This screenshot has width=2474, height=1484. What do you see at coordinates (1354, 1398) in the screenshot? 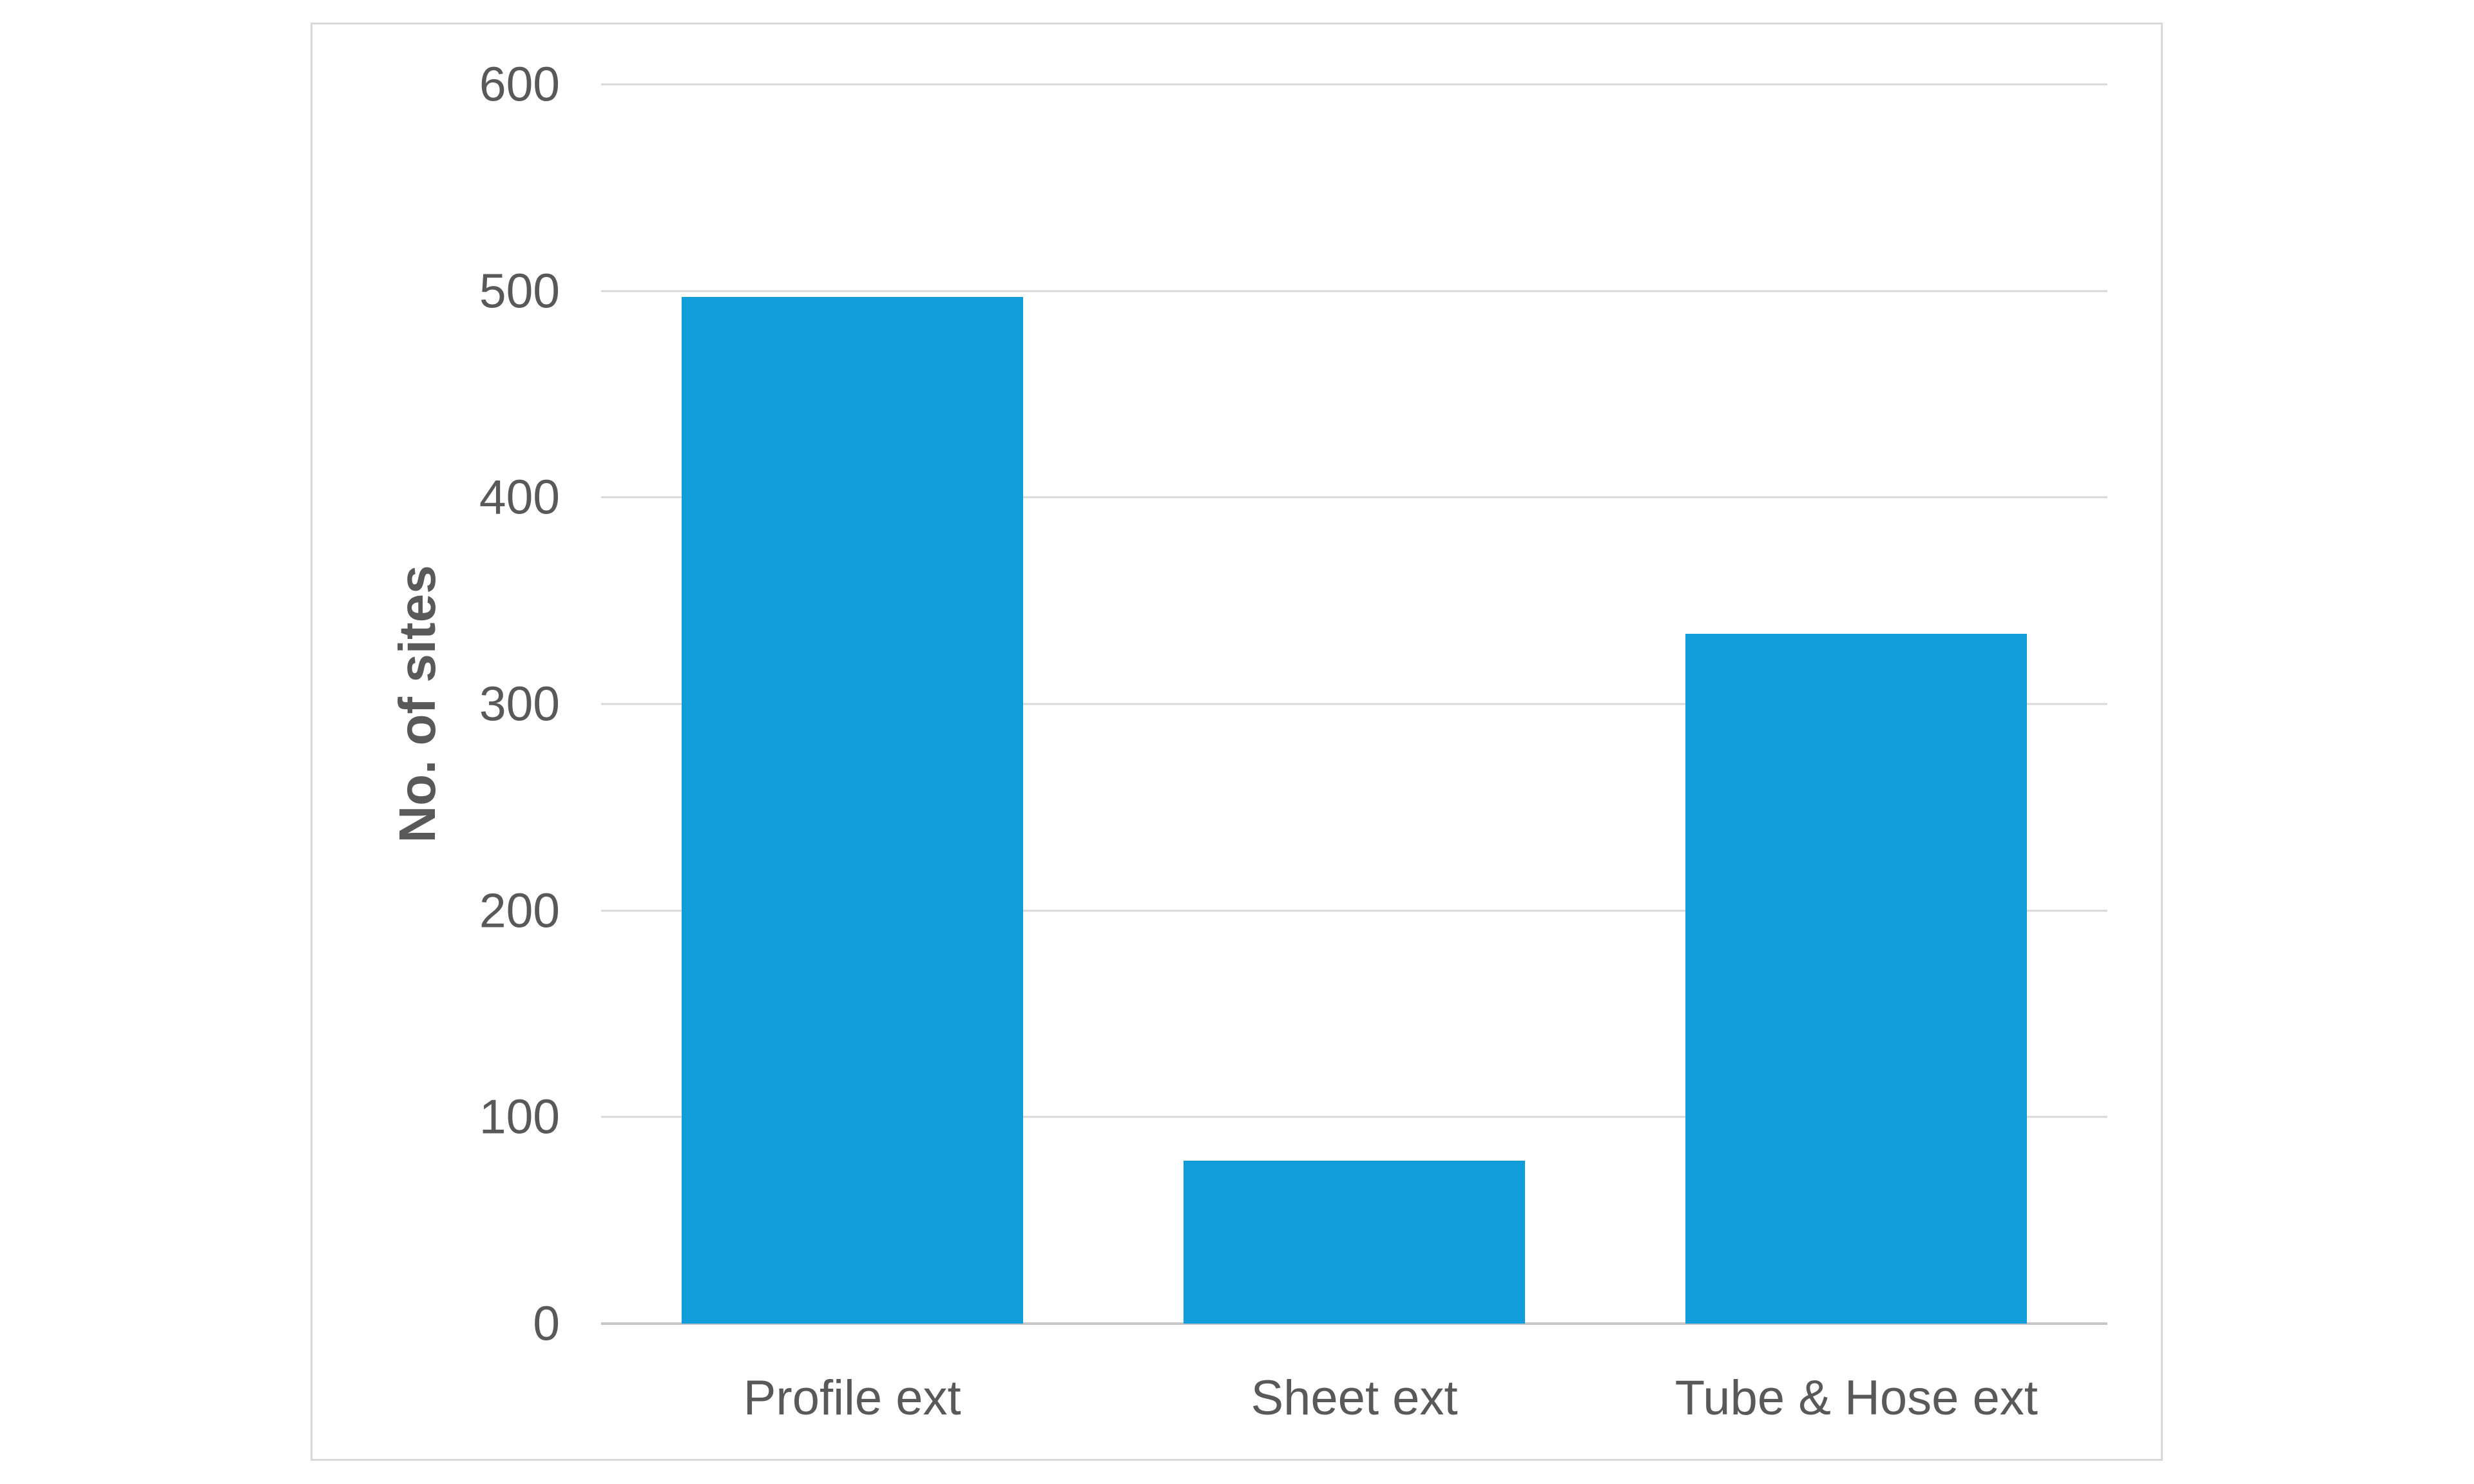
I see `x-category-label-sheet-ext: Sheet ext` at bounding box center [1354, 1398].